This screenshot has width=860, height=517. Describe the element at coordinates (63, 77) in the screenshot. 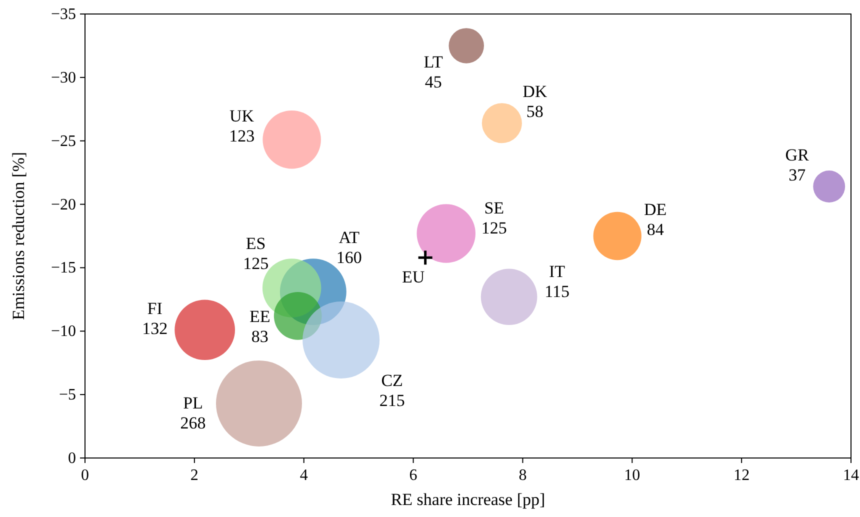

I see `y-tick-label: −30` at that location.